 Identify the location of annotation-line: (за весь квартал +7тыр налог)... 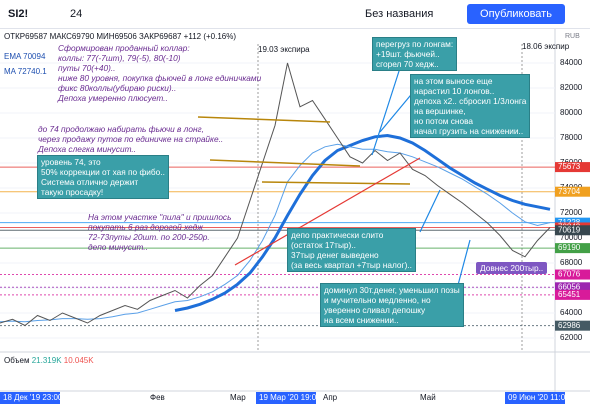
(351, 265).